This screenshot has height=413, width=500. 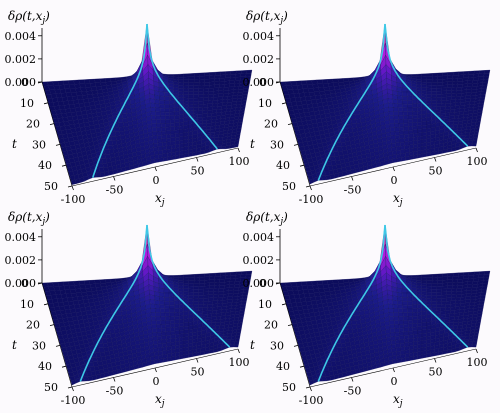 I want to click on t-tick-label: 0, so click(x=24, y=283).